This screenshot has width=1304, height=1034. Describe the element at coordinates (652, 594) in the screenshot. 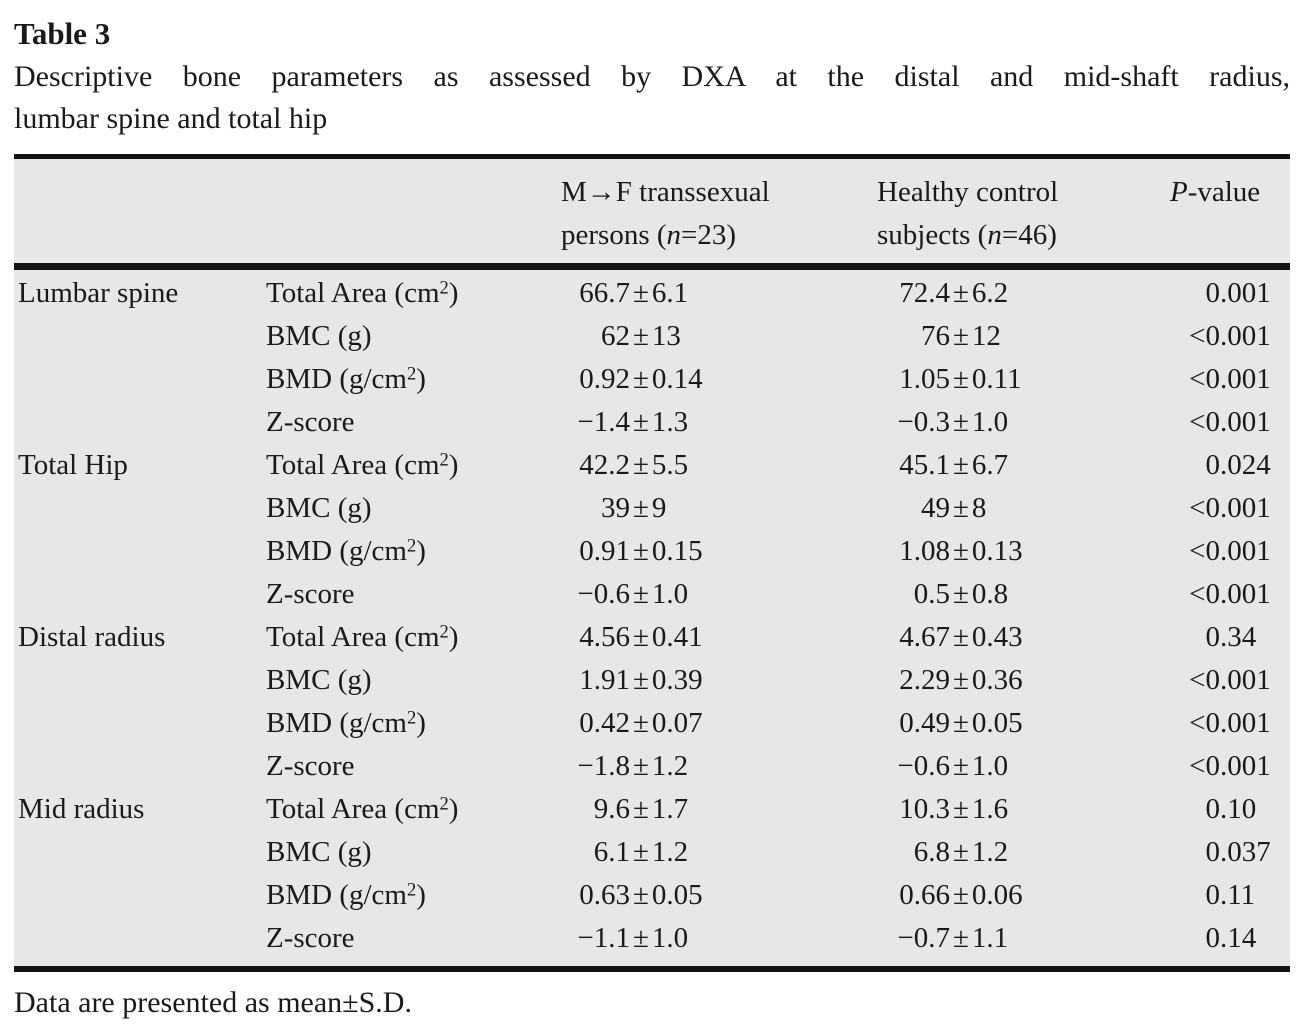

I see `table-row: Z-score −0.6 ±1.0 0.5 ±0.8 <0. 001` at that location.